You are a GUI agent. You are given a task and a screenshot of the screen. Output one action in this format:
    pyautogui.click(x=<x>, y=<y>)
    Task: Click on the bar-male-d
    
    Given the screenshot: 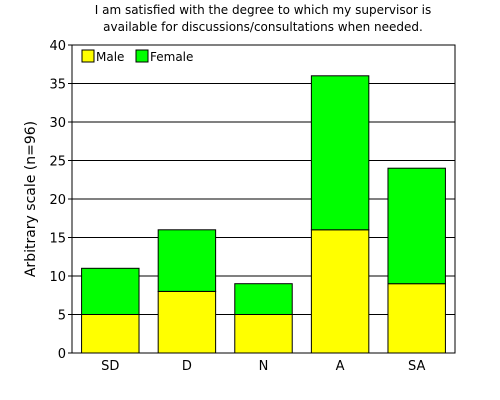 What is the action you would take?
    pyautogui.click(x=187, y=322)
    